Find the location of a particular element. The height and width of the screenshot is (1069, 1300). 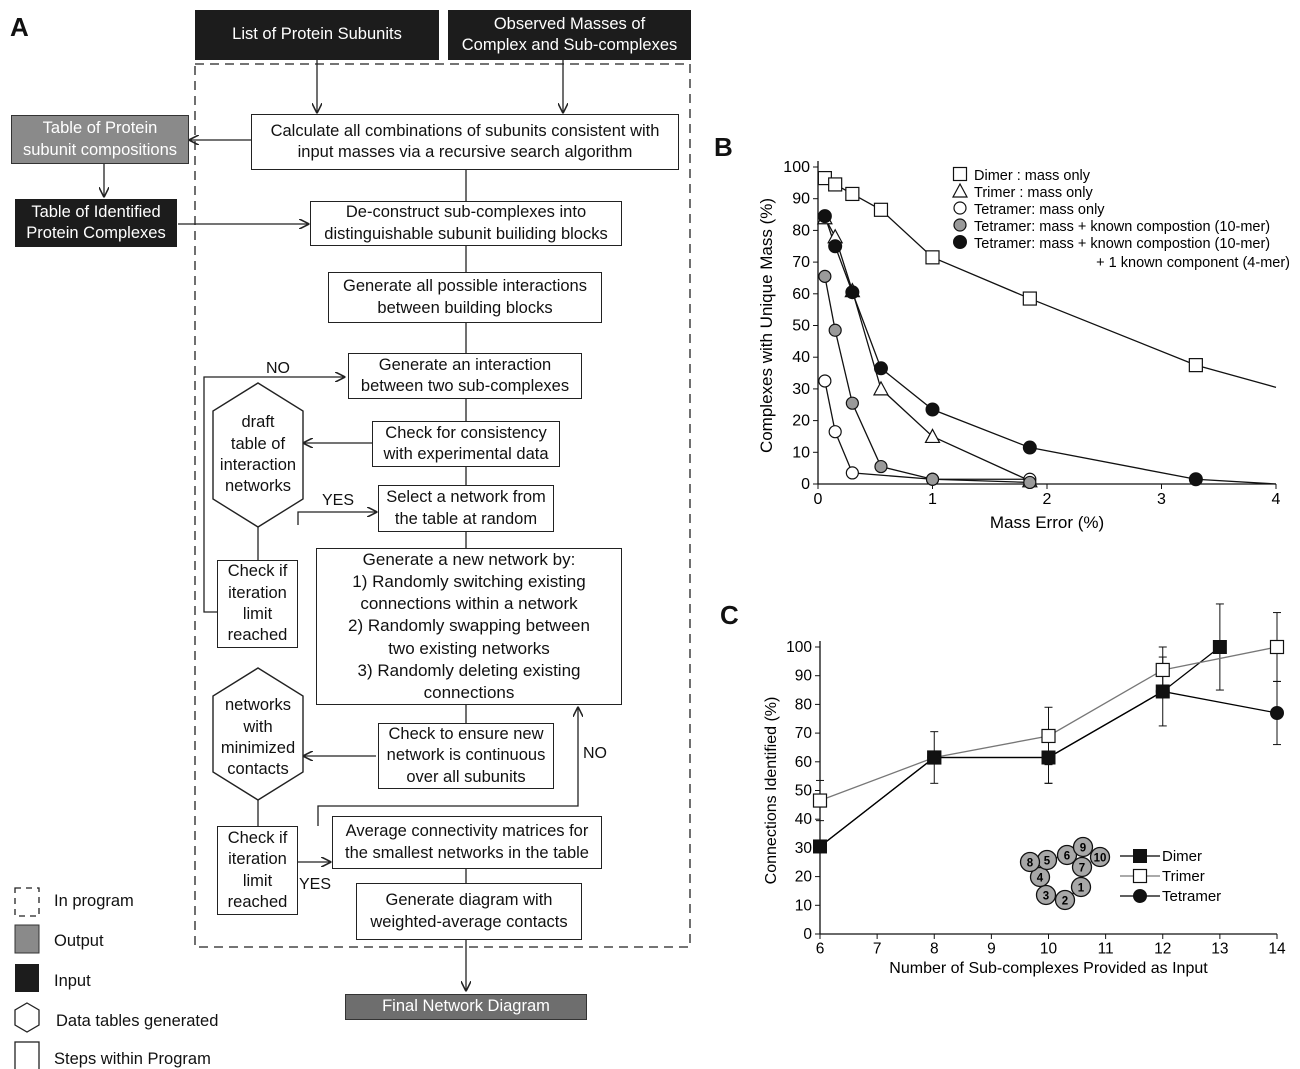

x-tick-label: 6 is located at coordinates (820, 949).